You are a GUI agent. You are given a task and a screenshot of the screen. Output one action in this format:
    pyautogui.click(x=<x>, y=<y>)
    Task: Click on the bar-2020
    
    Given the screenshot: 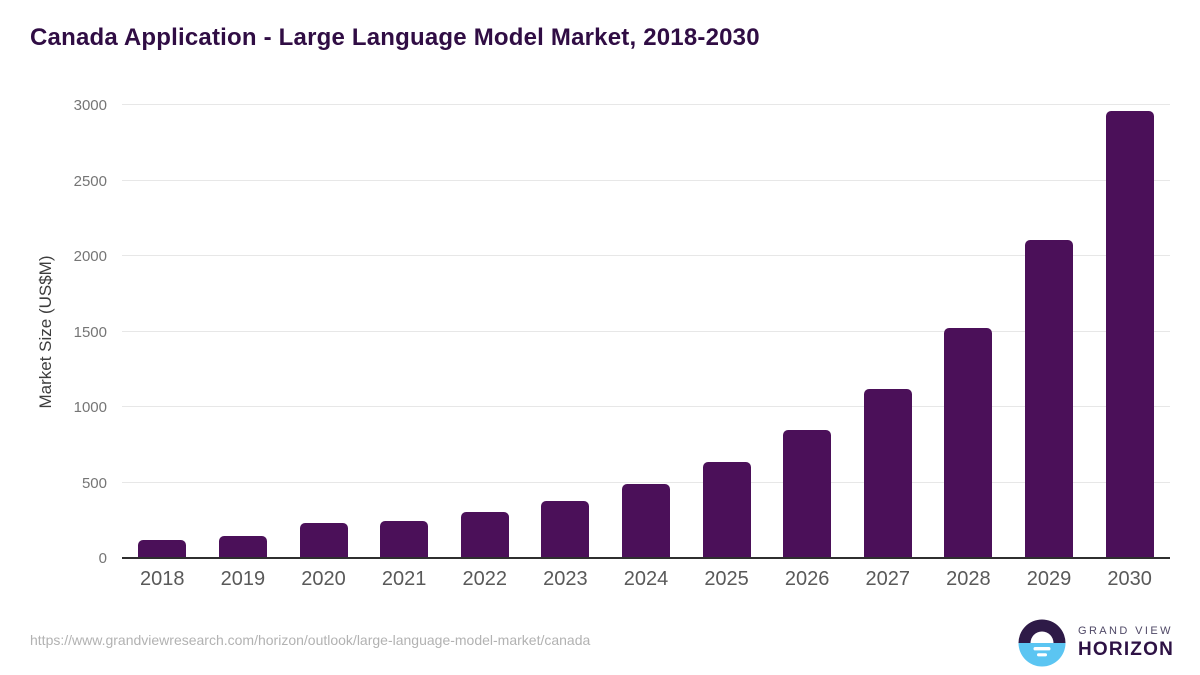 What is the action you would take?
    pyautogui.click(x=323, y=540)
    